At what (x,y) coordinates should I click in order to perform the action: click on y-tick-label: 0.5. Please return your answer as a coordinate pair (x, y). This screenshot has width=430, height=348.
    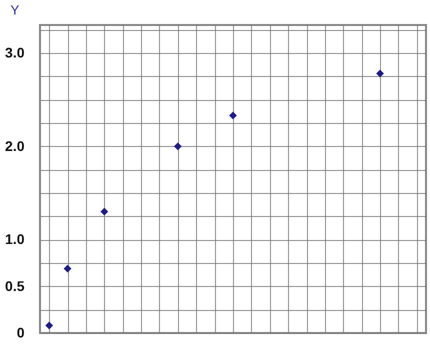
    Looking at the image, I should click on (15, 286).